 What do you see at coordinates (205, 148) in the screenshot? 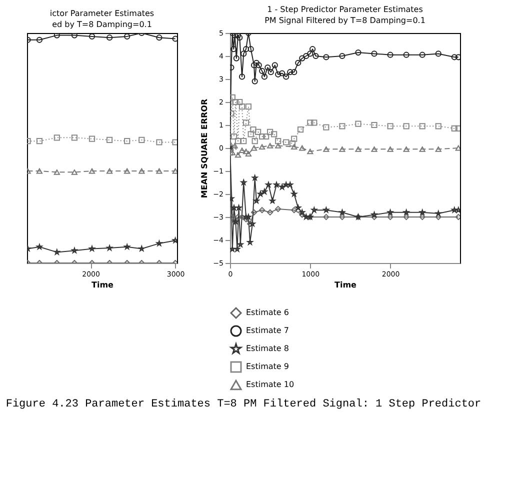
I see `y-axis-title: MEAN SQUARE ERROR` at bounding box center [205, 148].